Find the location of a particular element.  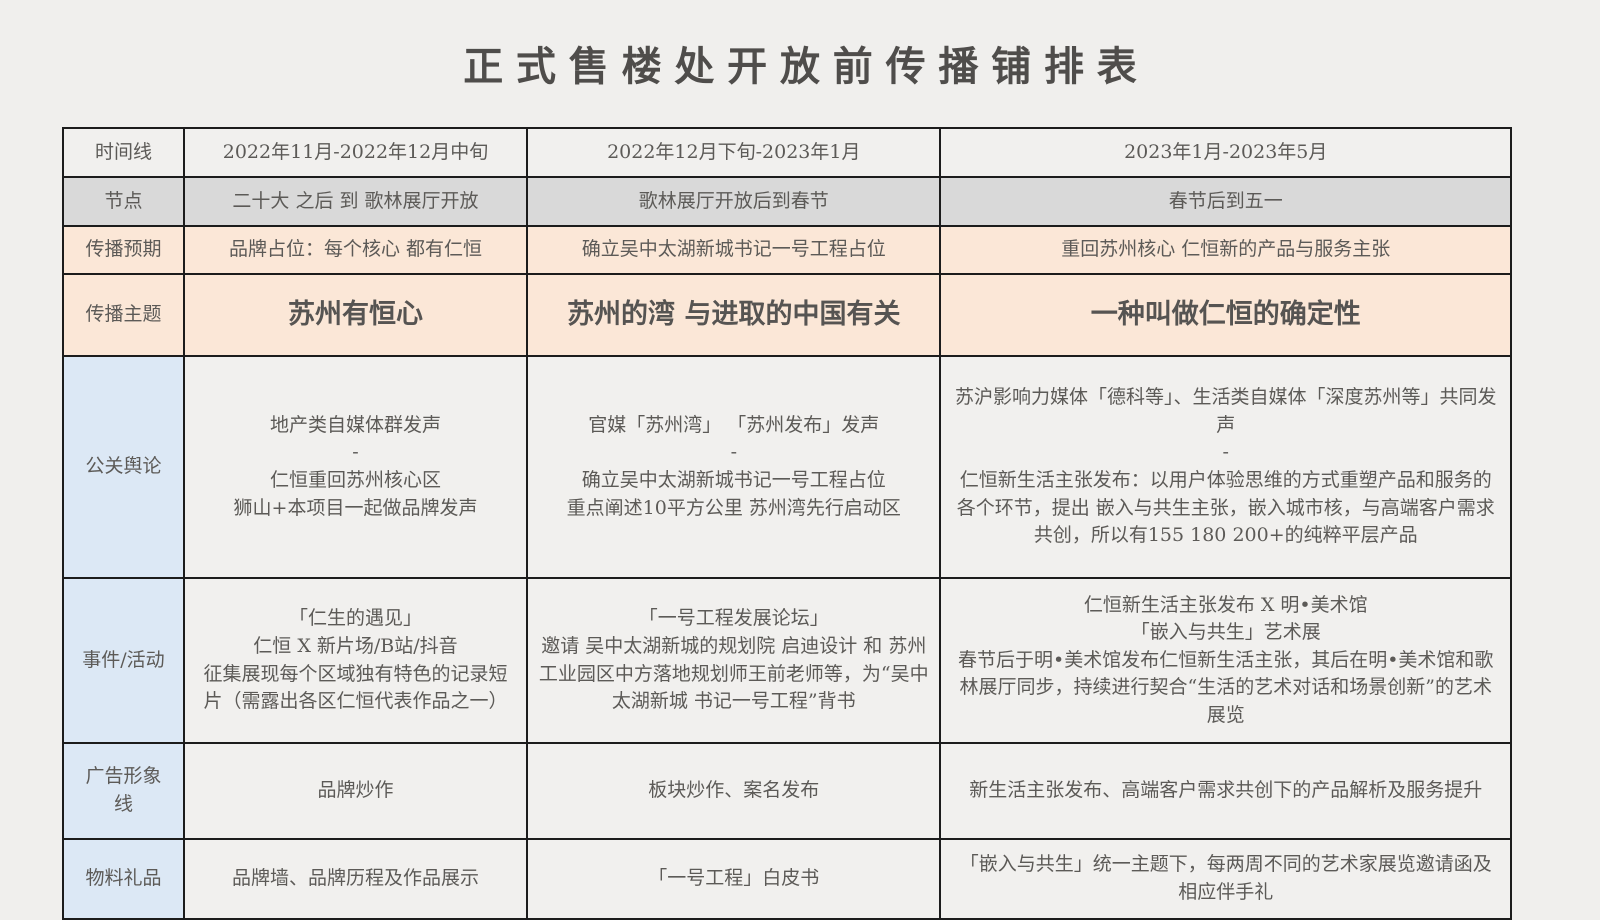

row-label-node: 节点 is located at coordinates (123, 201).